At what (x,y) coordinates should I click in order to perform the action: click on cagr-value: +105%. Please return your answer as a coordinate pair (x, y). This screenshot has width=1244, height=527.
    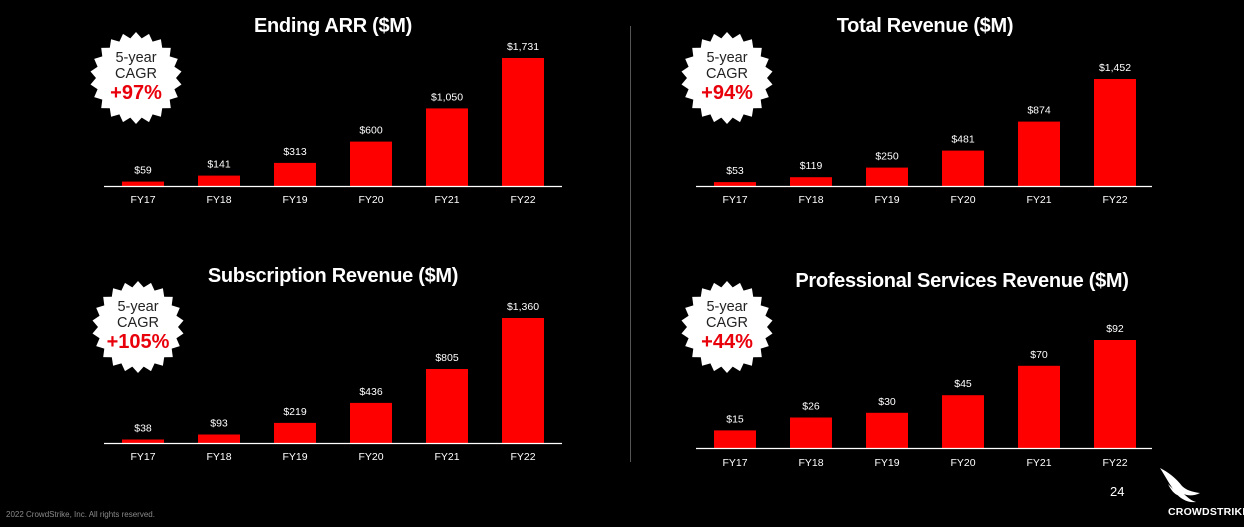
    Looking at the image, I should click on (138, 342).